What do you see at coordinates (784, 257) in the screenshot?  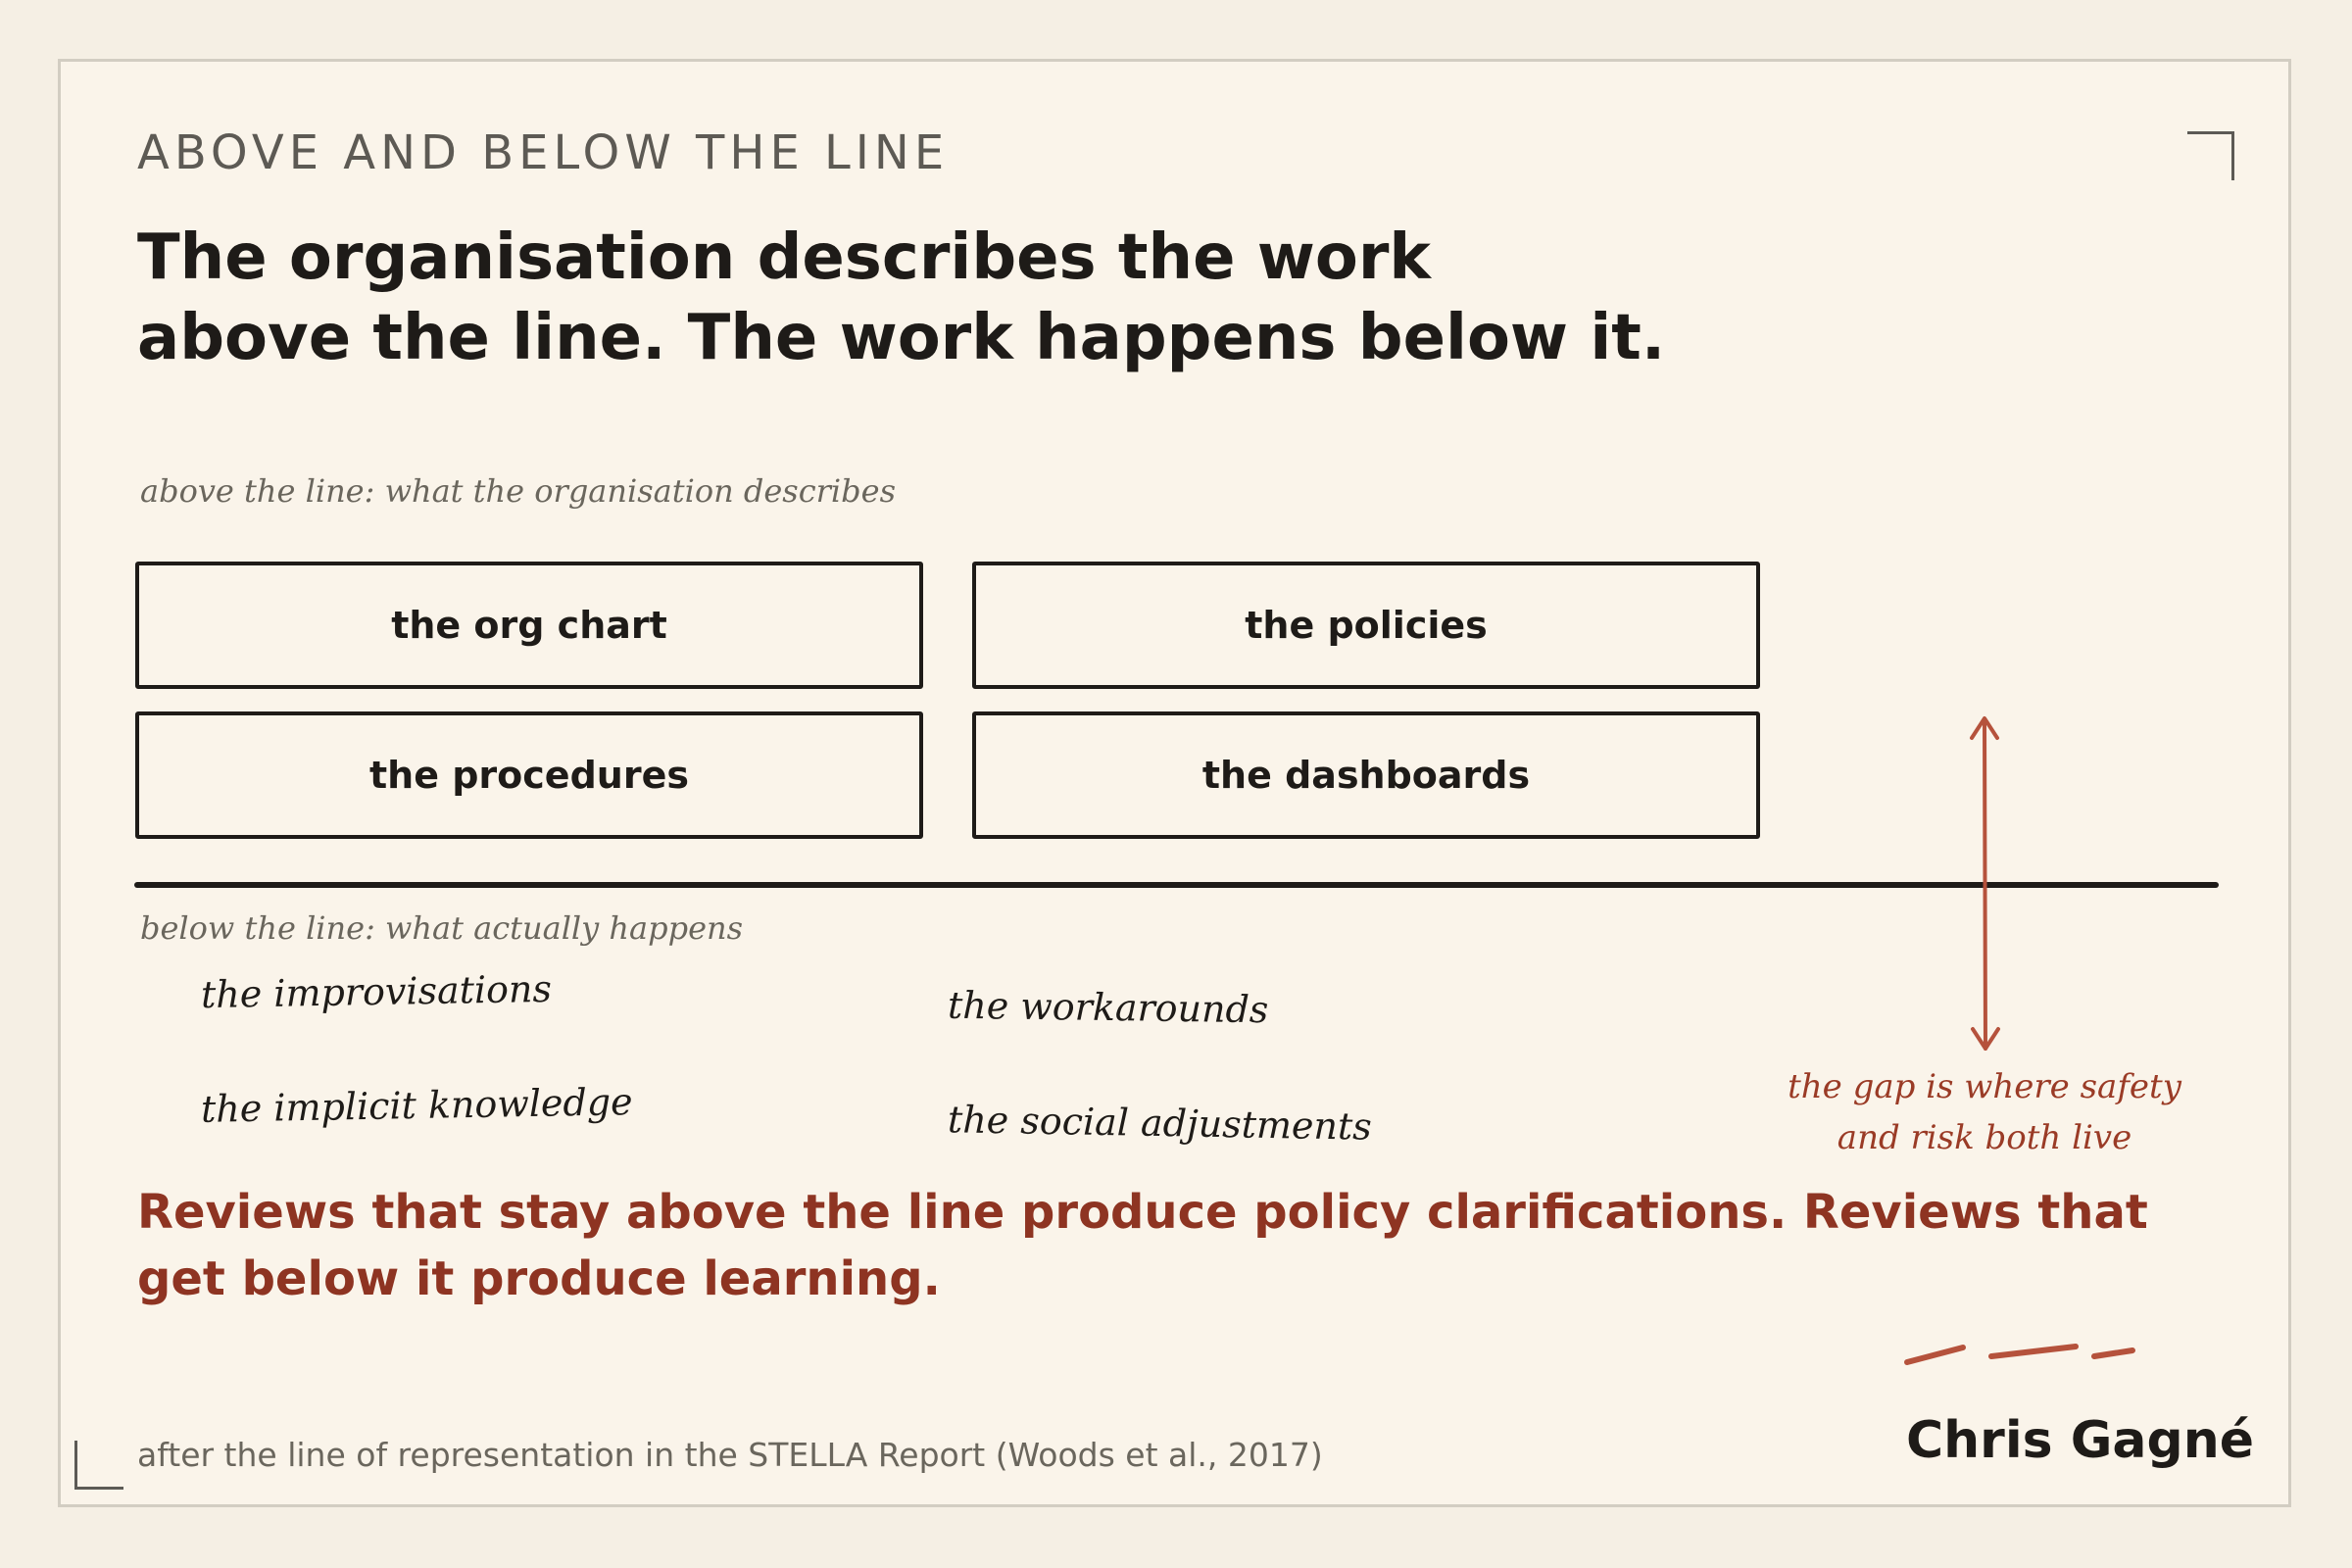 I see `headline-line-1: The organisation describes the work` at bounding box center [784, 257].